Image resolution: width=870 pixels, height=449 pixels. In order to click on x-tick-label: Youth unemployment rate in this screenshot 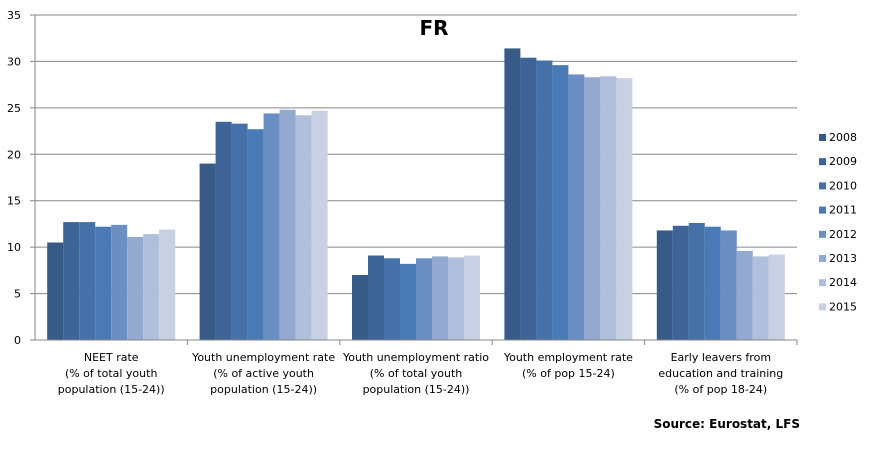, I will do `click(263, 357)`.